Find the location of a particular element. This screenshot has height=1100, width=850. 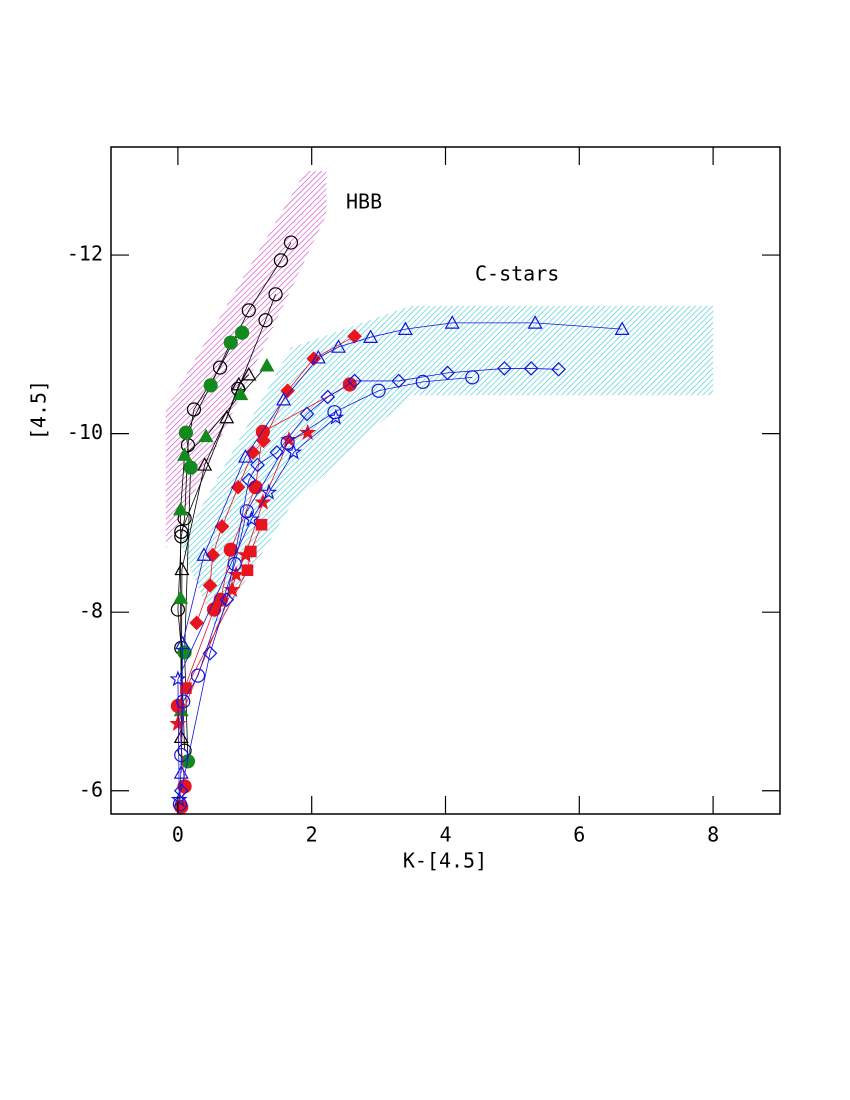

y-tick-label: -8 is located at coordinates (91, 611).